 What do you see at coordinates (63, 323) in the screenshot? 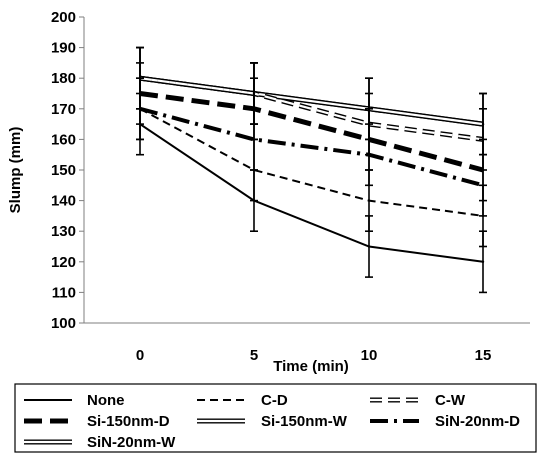
I see `y-tick-label: 100` at bounding box center [63, 323].